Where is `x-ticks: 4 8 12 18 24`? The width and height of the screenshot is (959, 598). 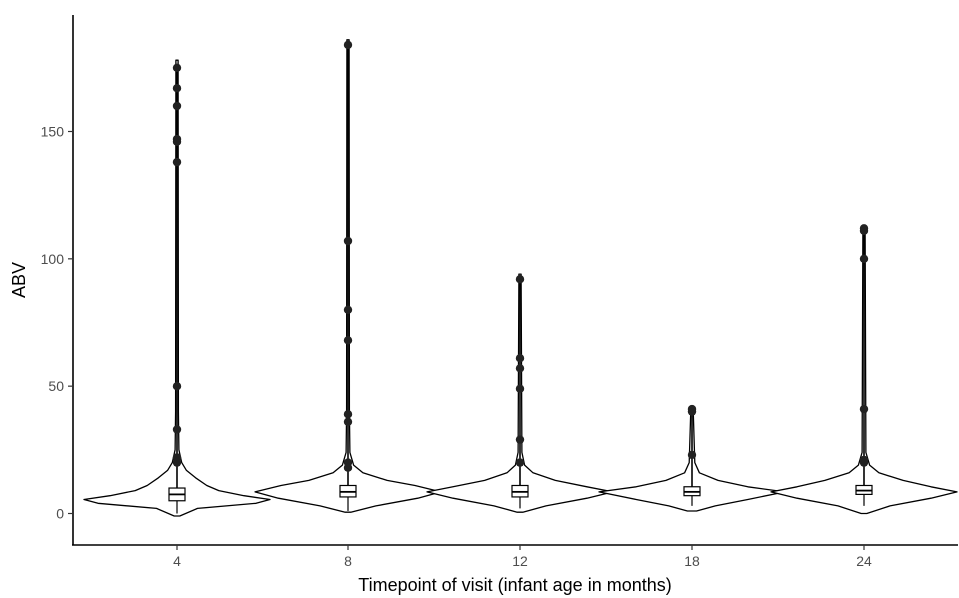
x-ticks: 4 8 12 18 24 is located at coordinates (522, 557).